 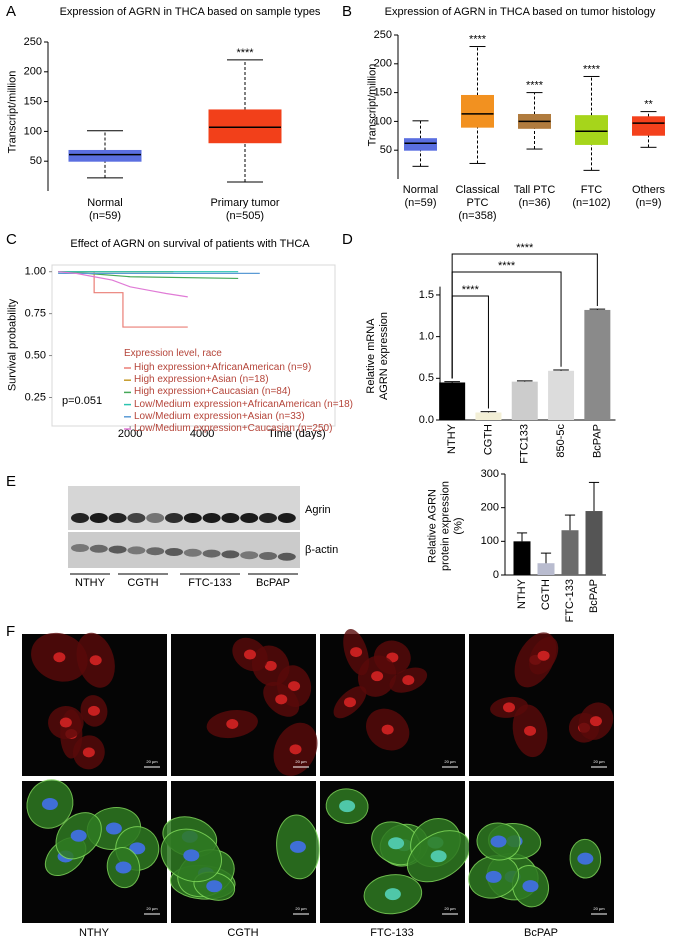 I want to click on x-tick-label: FTC133, so click(x=525, y=444).